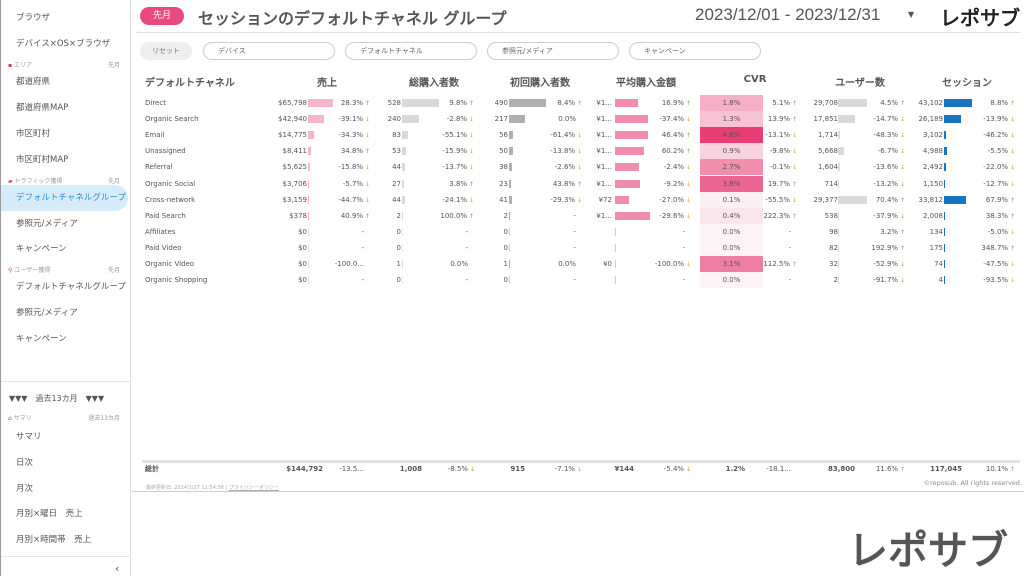 This screenshot has height=576, width=1024. I want to click on filter-dropdown: 参照元/メディア, so click(553, 51).